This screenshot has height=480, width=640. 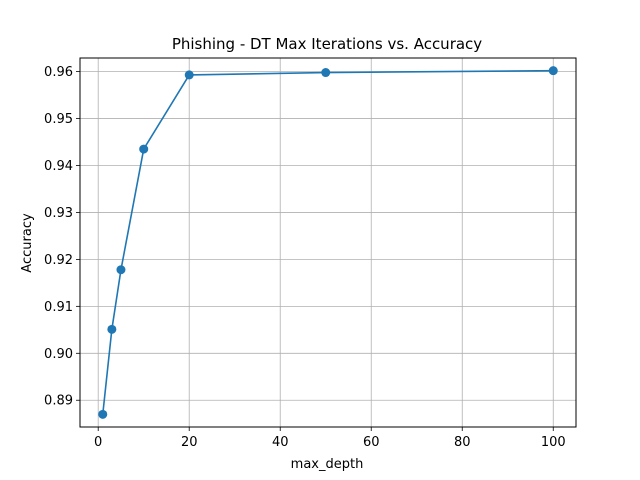 I want to click on x-tick-label: 20, so click(x=189, y=442).